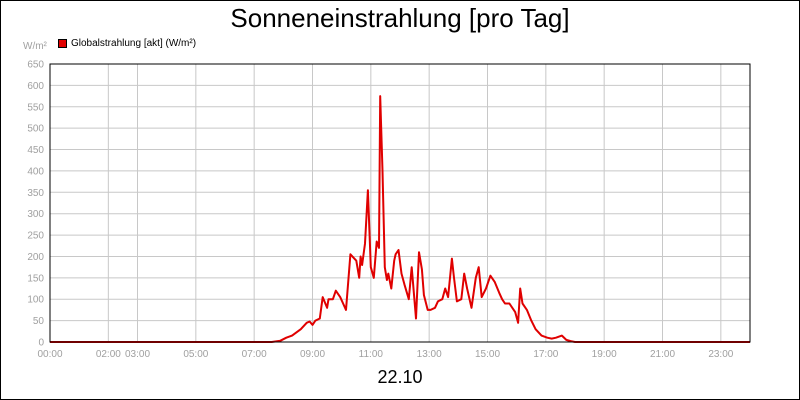 This screenshot has width=800, height=400. Describe the element at coordinates (49, 354) in the screenshot. I see `x-tick-label: 00:00` at that location.